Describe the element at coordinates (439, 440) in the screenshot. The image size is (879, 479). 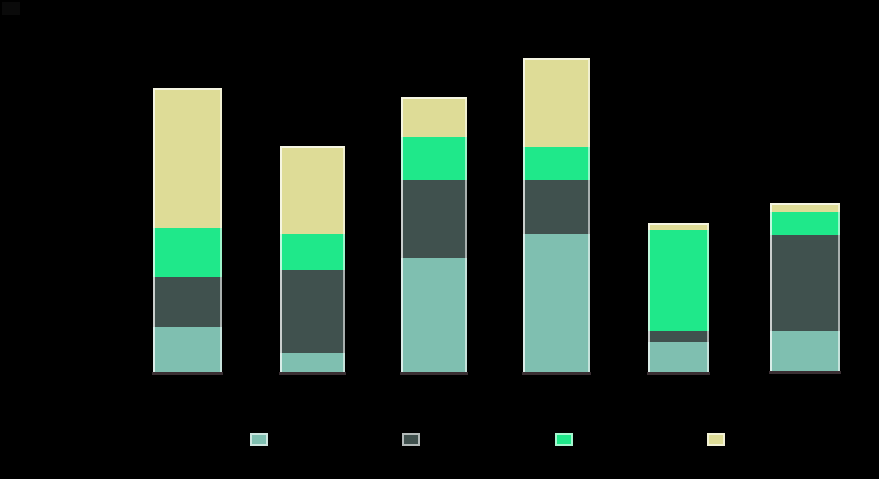
I see `chart-legend` at that location.